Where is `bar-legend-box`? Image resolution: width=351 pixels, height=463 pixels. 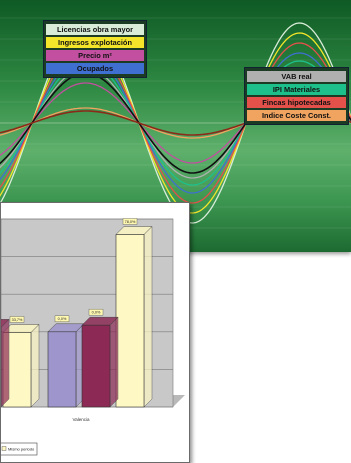 bar-legend-box is located at coordinates (19, 449).